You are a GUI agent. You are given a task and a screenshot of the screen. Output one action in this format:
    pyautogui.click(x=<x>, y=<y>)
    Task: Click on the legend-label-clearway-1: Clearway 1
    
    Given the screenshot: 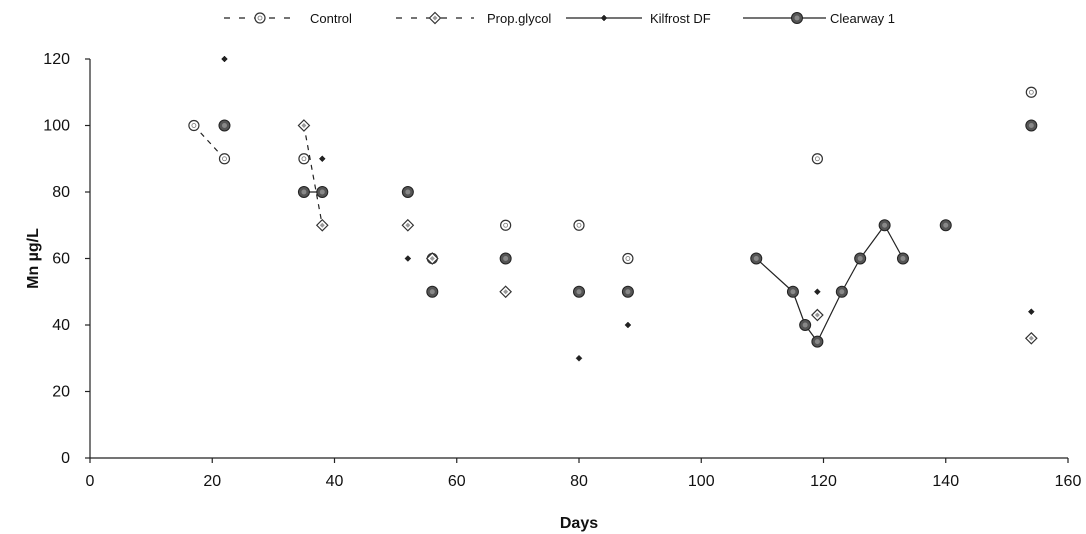 What is the action you would take?
    pyautogui.click(x=862, y=18)
    